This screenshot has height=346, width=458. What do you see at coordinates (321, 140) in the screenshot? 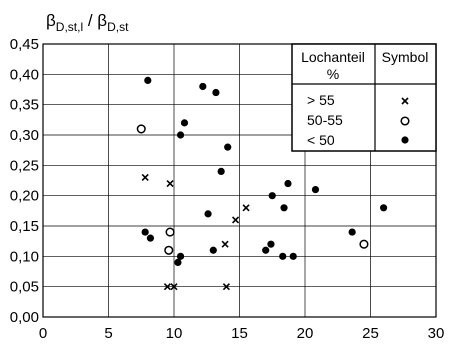
I see `legend-label-lt50: < 50` at bounding box center [321, 140].